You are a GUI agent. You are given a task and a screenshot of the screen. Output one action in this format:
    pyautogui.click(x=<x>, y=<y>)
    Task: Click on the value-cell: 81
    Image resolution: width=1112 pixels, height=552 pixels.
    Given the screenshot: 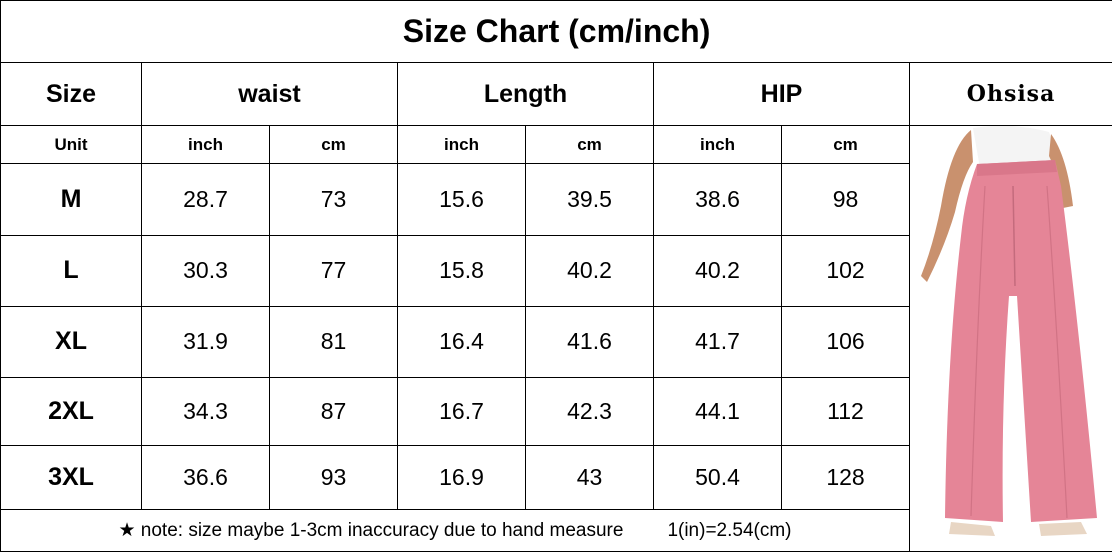 What is the action you would take?
    pyautogui.click(x=334, y=341)
    